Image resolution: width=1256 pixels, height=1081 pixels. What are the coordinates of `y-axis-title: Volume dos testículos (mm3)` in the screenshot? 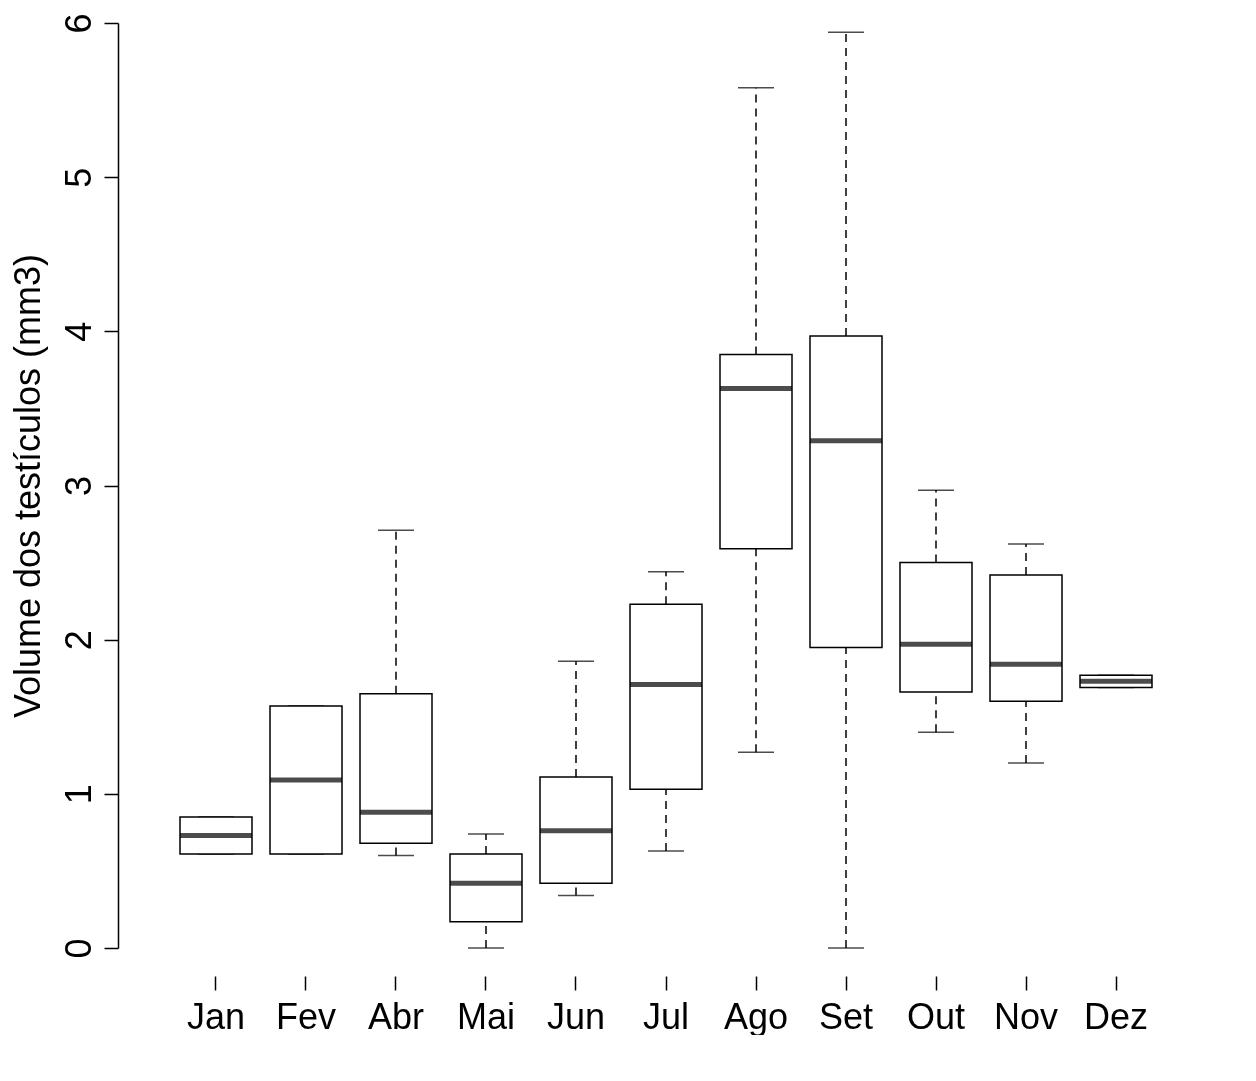 It's located at (27, 486).